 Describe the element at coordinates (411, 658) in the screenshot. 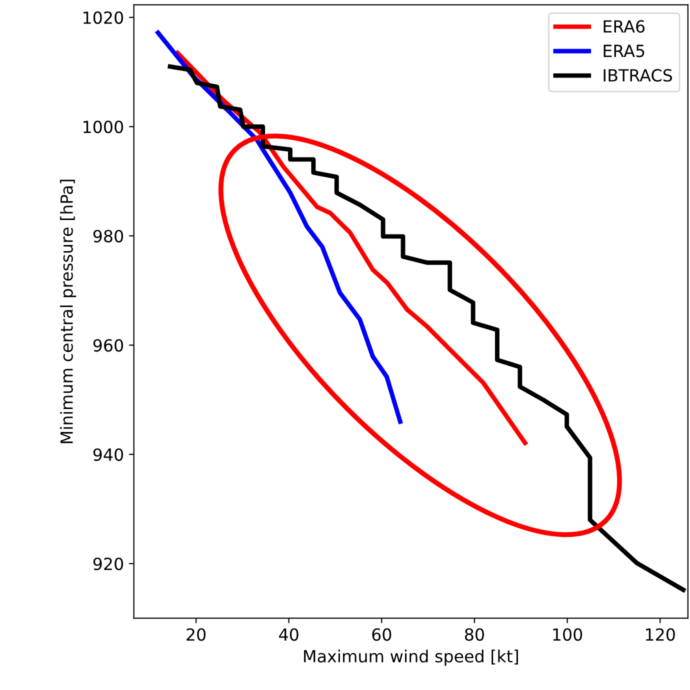

I see `x-axis-title: Maximum wind speed [kt]` at that location.